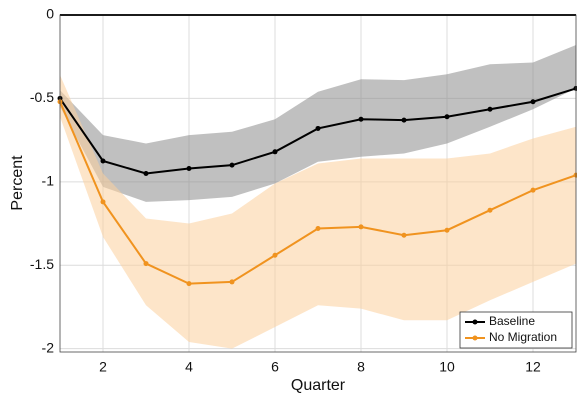 The width and height of the screenshot is (577, 401). I want to click on legend: Baseline No Migration, so click(516, 330).